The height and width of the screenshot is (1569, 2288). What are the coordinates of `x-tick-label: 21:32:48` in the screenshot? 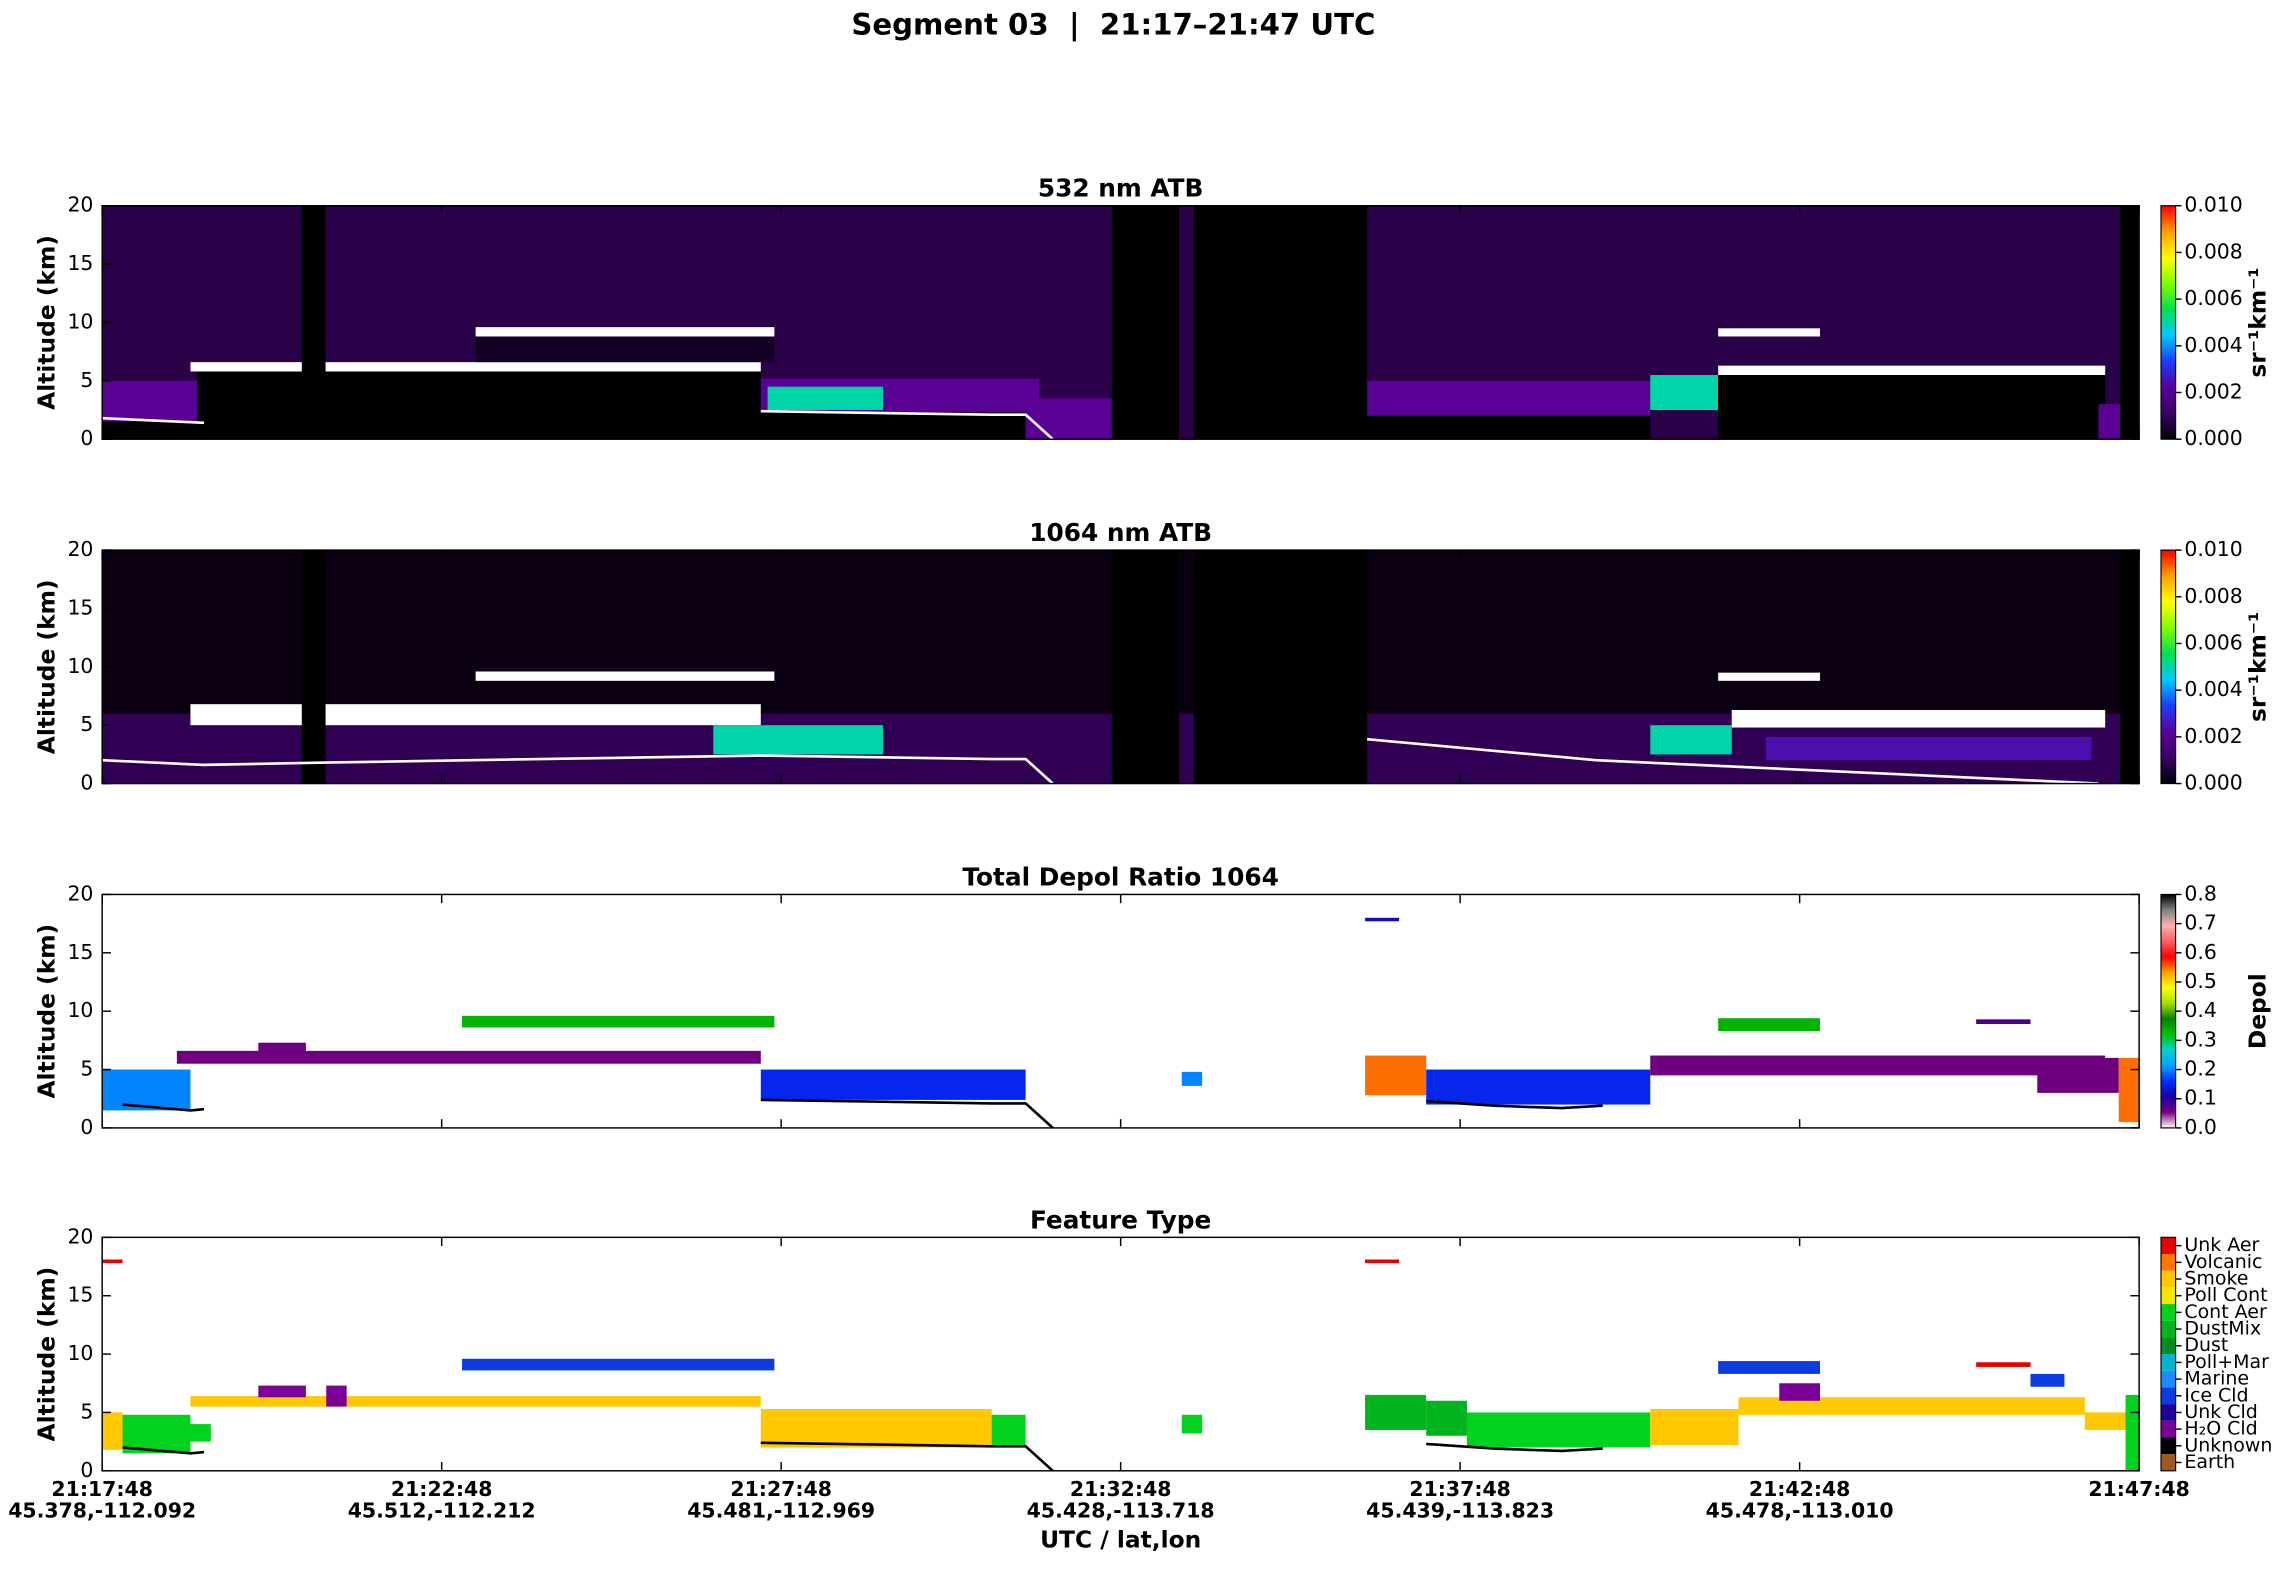 It's located at (1121, 1489).